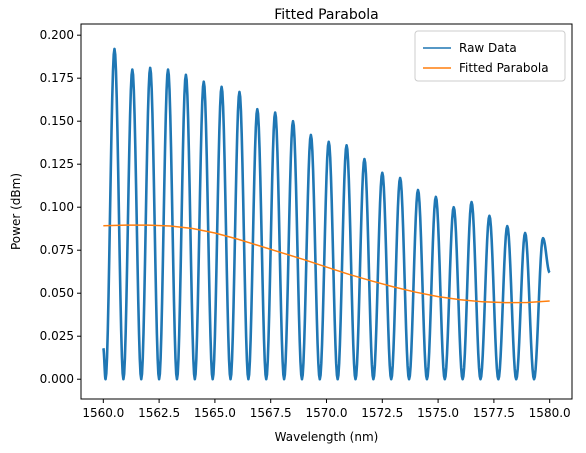 The width and height of the screenshot is (586, 453). Describe the element at coordinates (57, 78) in the screenshot. I see `y-tick-label: 0.175` at that location.